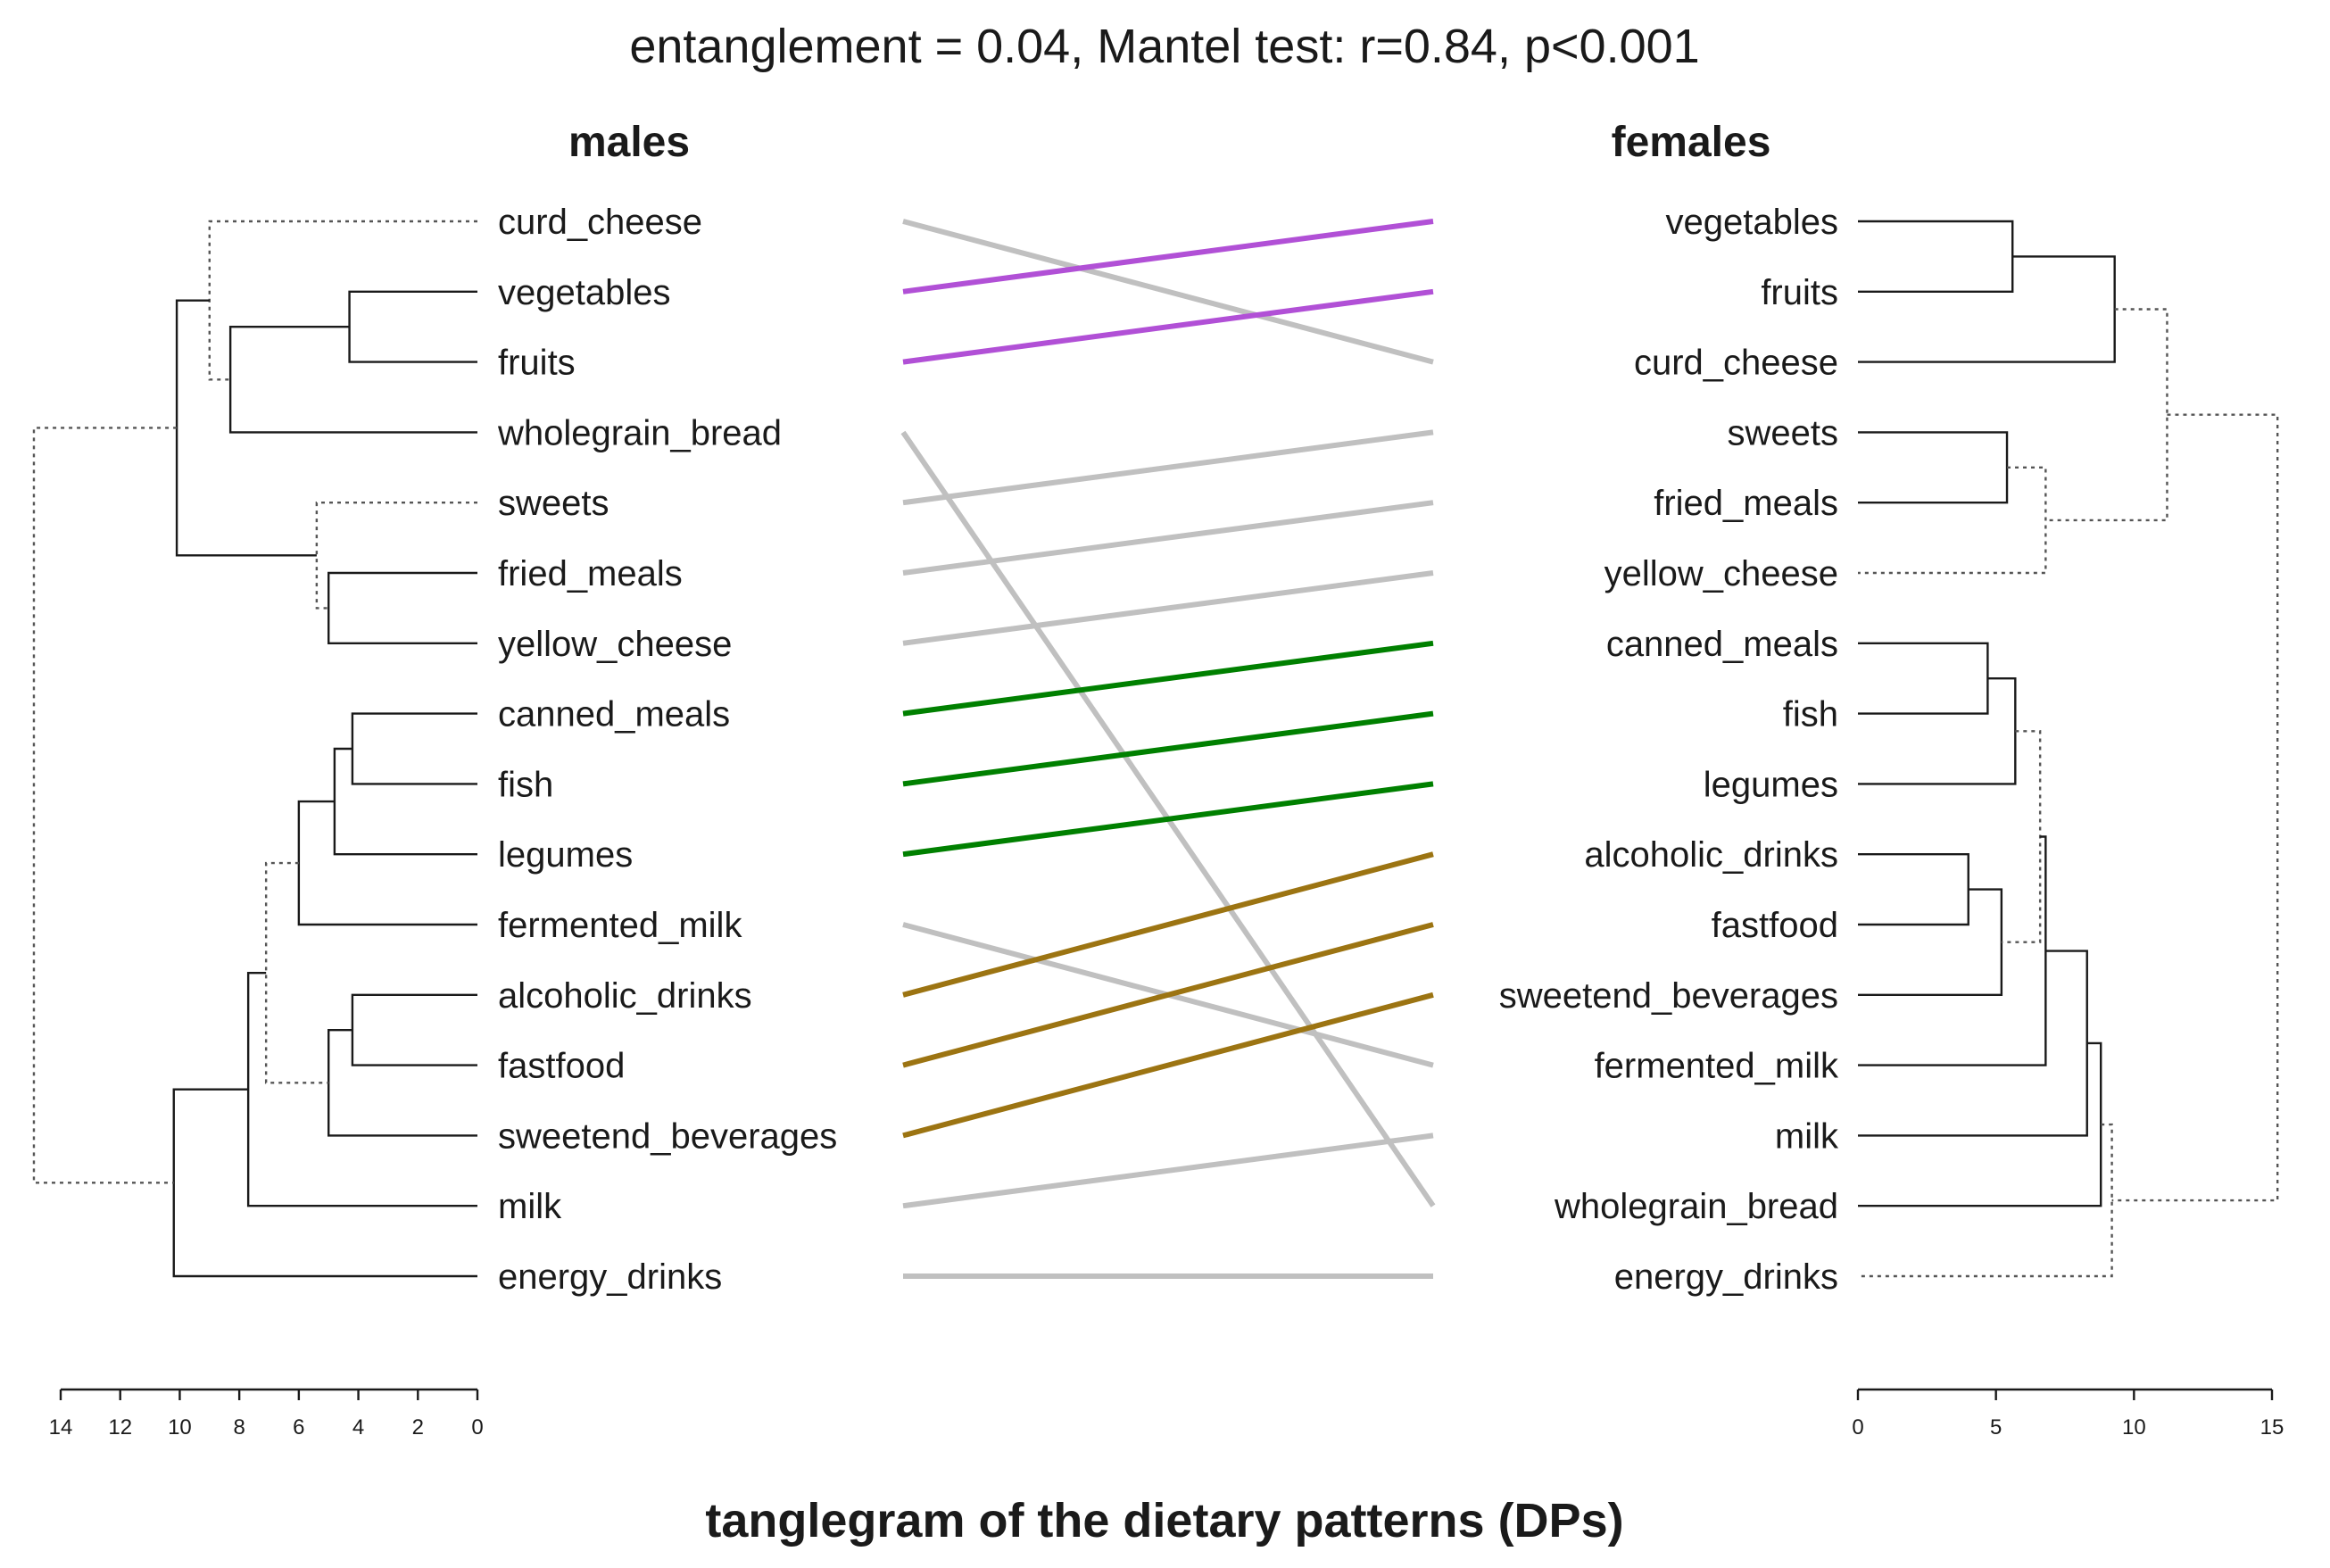  I want to click on females-leaf-label: milk, so click(1807, 1136).